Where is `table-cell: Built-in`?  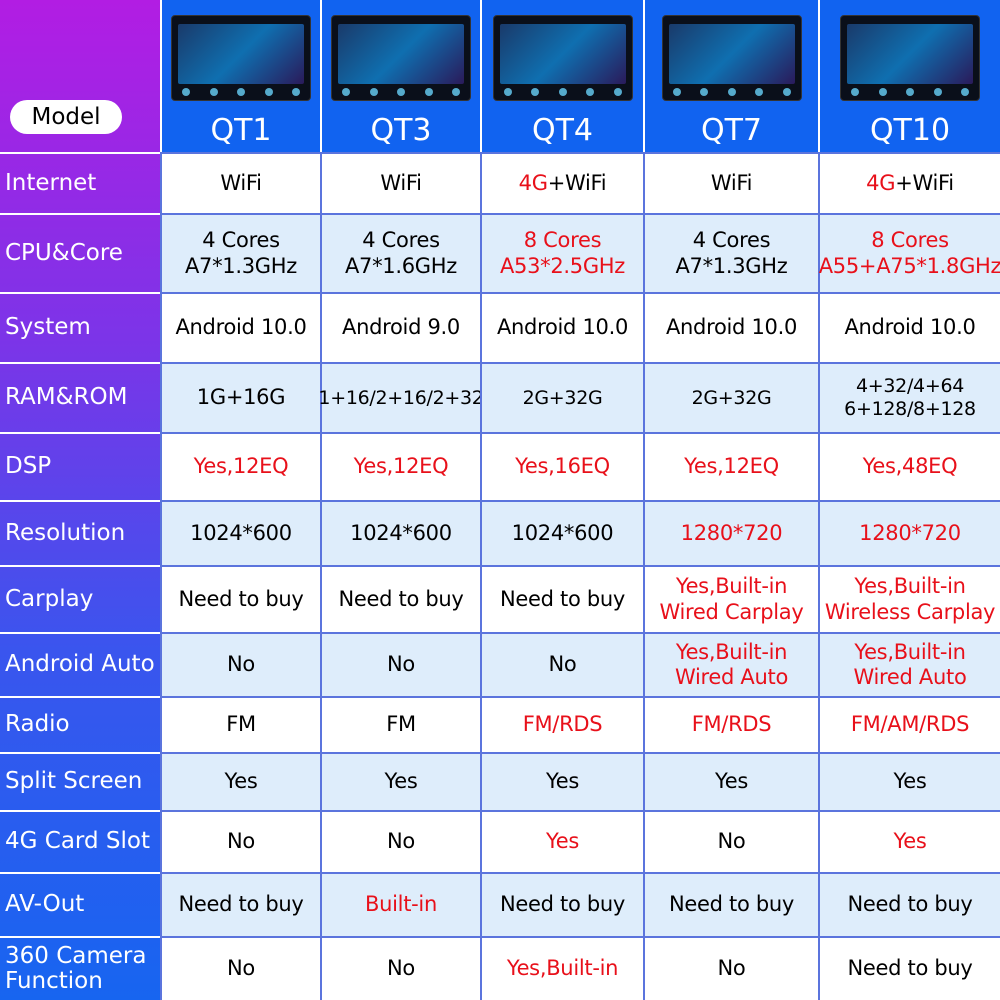 table-cell: Built-in is located at coordinates (400, 904).